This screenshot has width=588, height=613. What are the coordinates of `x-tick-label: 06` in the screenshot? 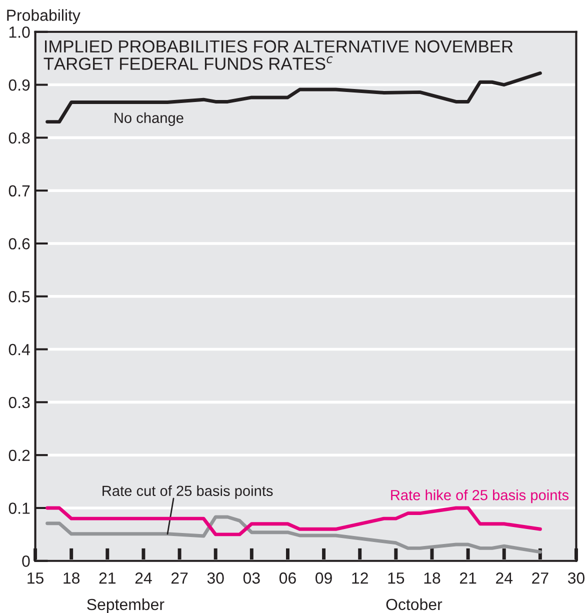 It's located at (287, 578).